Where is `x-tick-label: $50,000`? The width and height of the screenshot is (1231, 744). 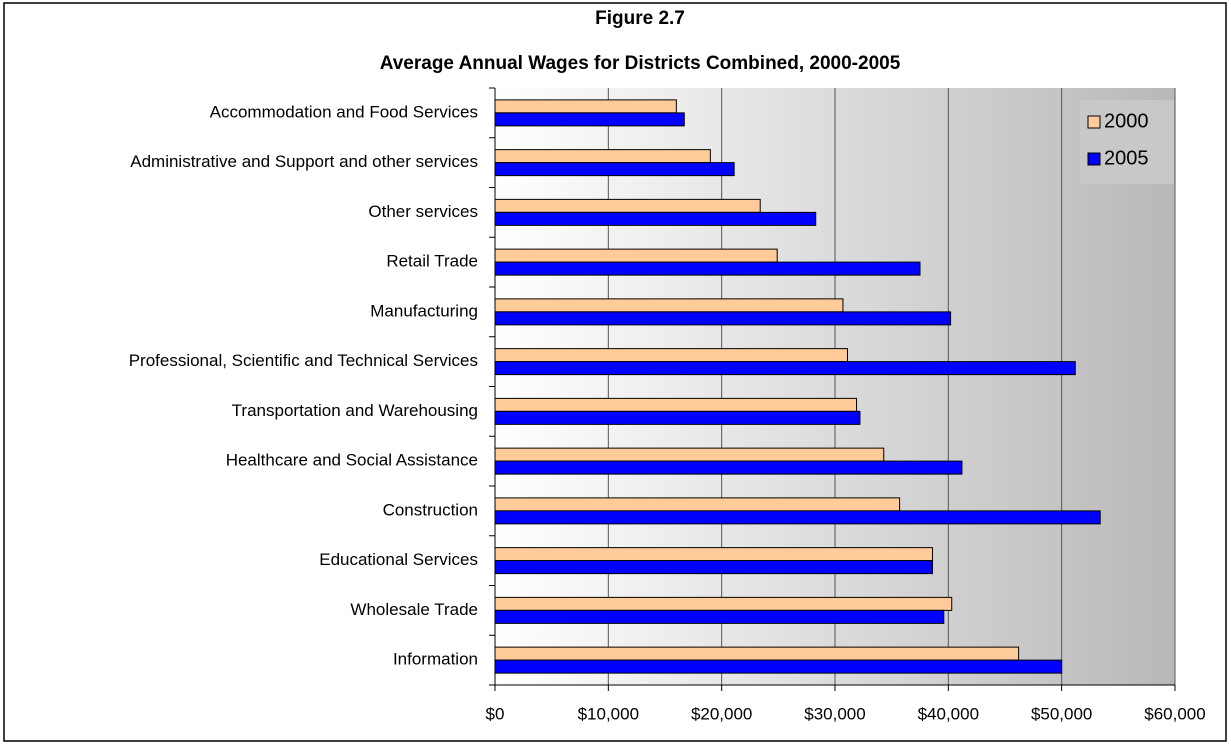 x-tick-label: $50,000 is located at coordinates (1061, 713).